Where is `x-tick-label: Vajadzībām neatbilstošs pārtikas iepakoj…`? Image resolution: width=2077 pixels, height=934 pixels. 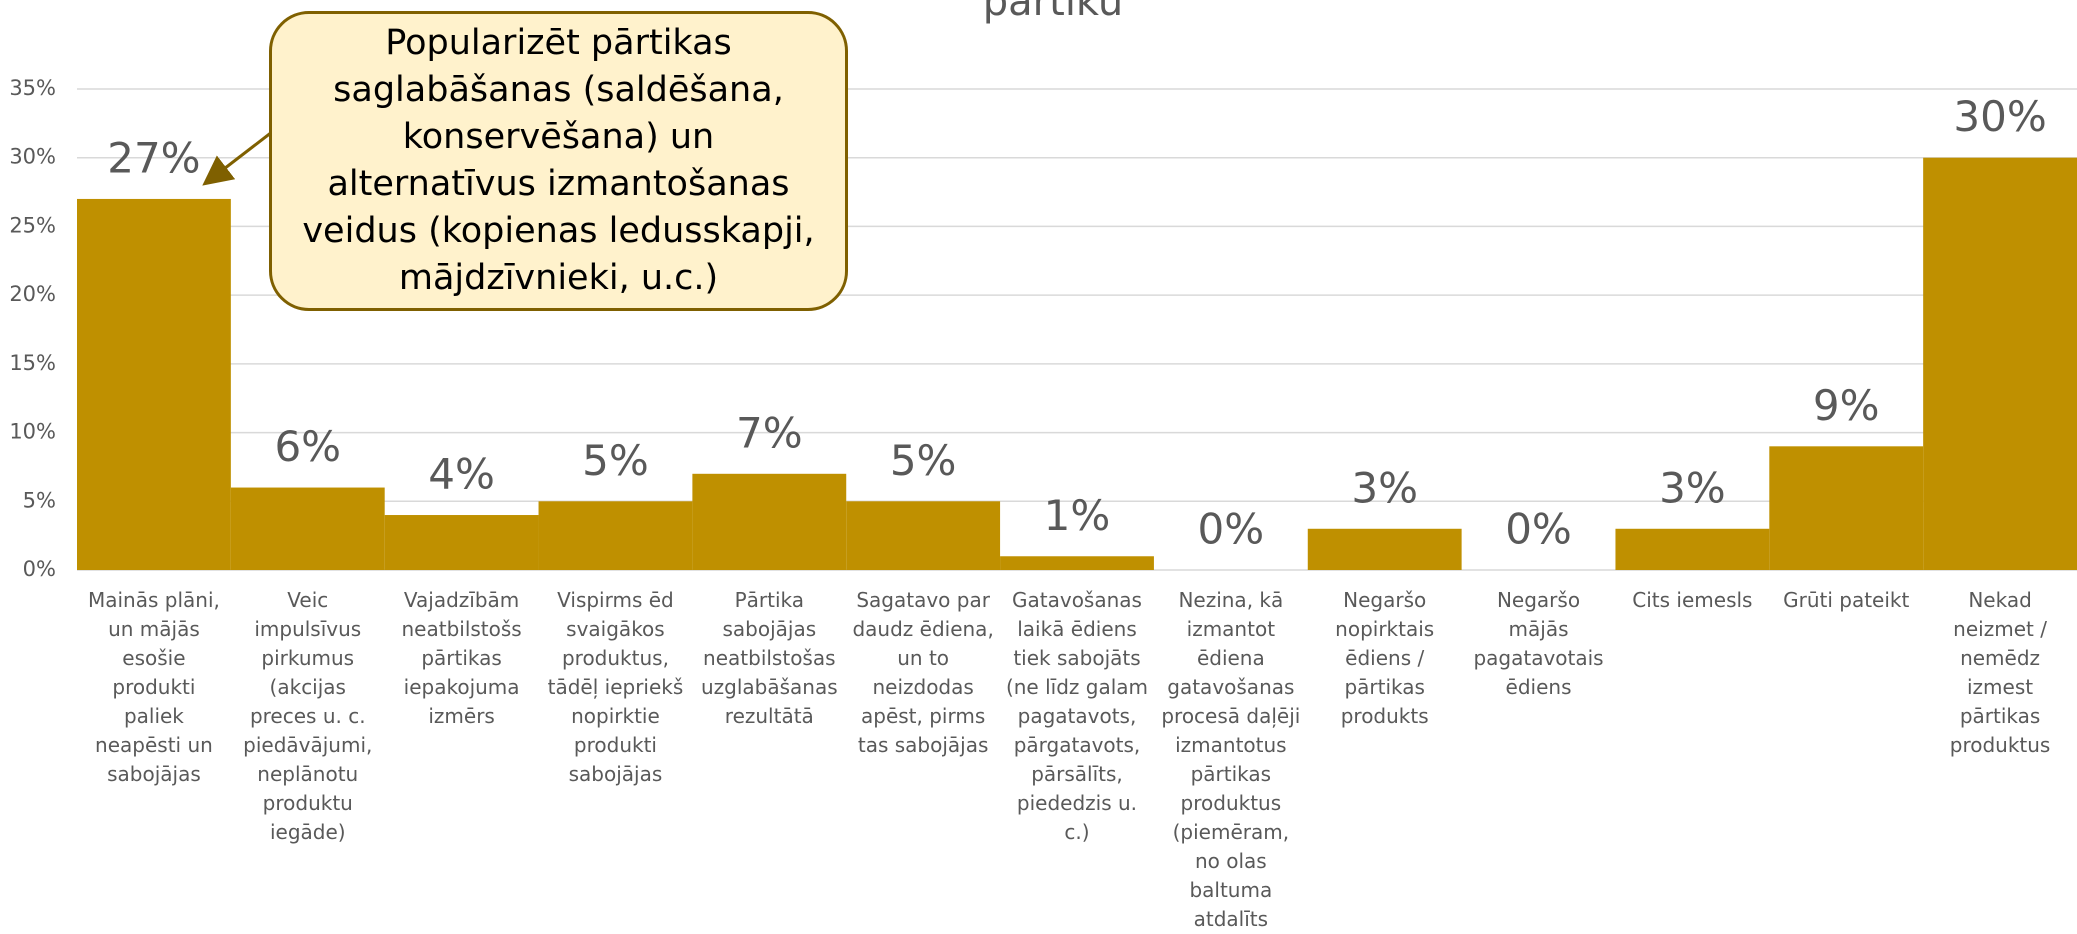
x-tick-label: Vajadzībām neatbilstošs pārtikas iepakoj… is located at coordinates (461, 658).